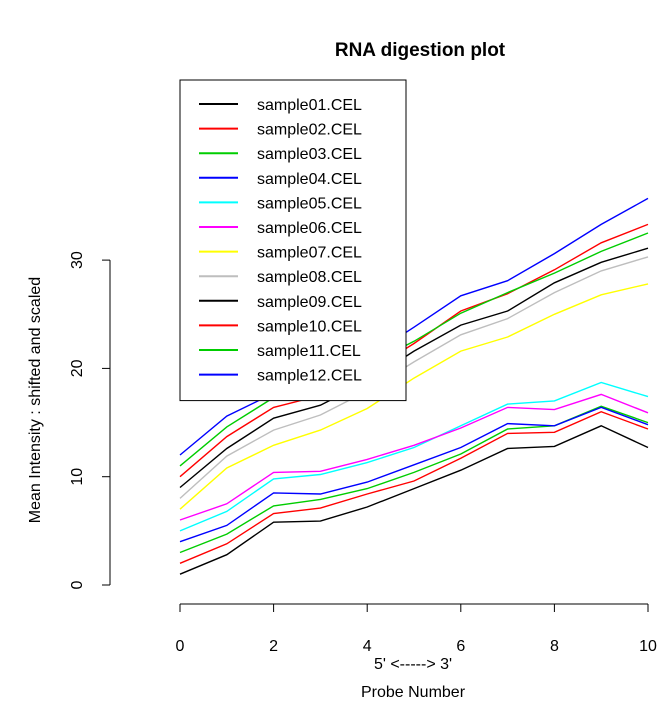 The width and height of the screenshot is (665, 710). I want to click on y-tick-label: 30, so click(77, 260).